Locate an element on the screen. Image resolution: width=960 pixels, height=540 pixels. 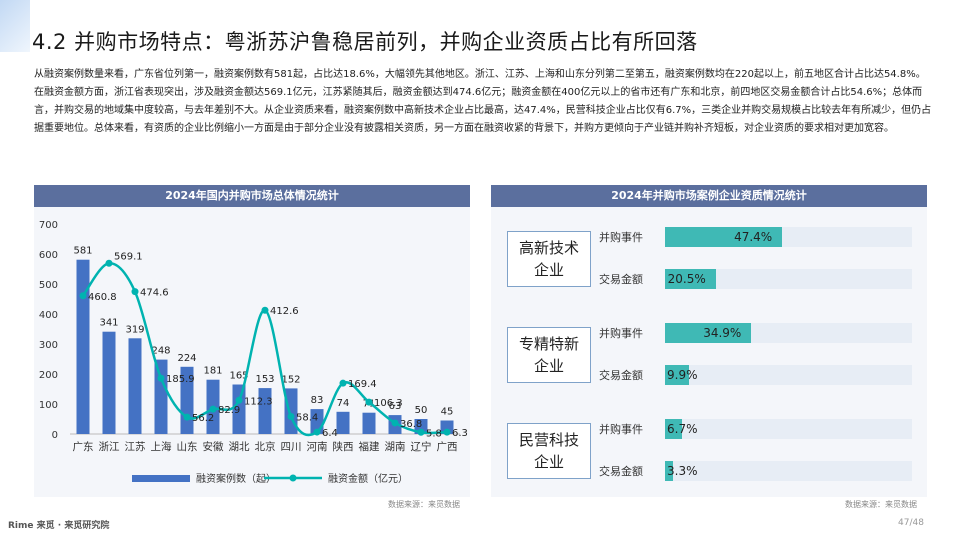
y-tick-label: 700 is located at coordinates (48, 225).